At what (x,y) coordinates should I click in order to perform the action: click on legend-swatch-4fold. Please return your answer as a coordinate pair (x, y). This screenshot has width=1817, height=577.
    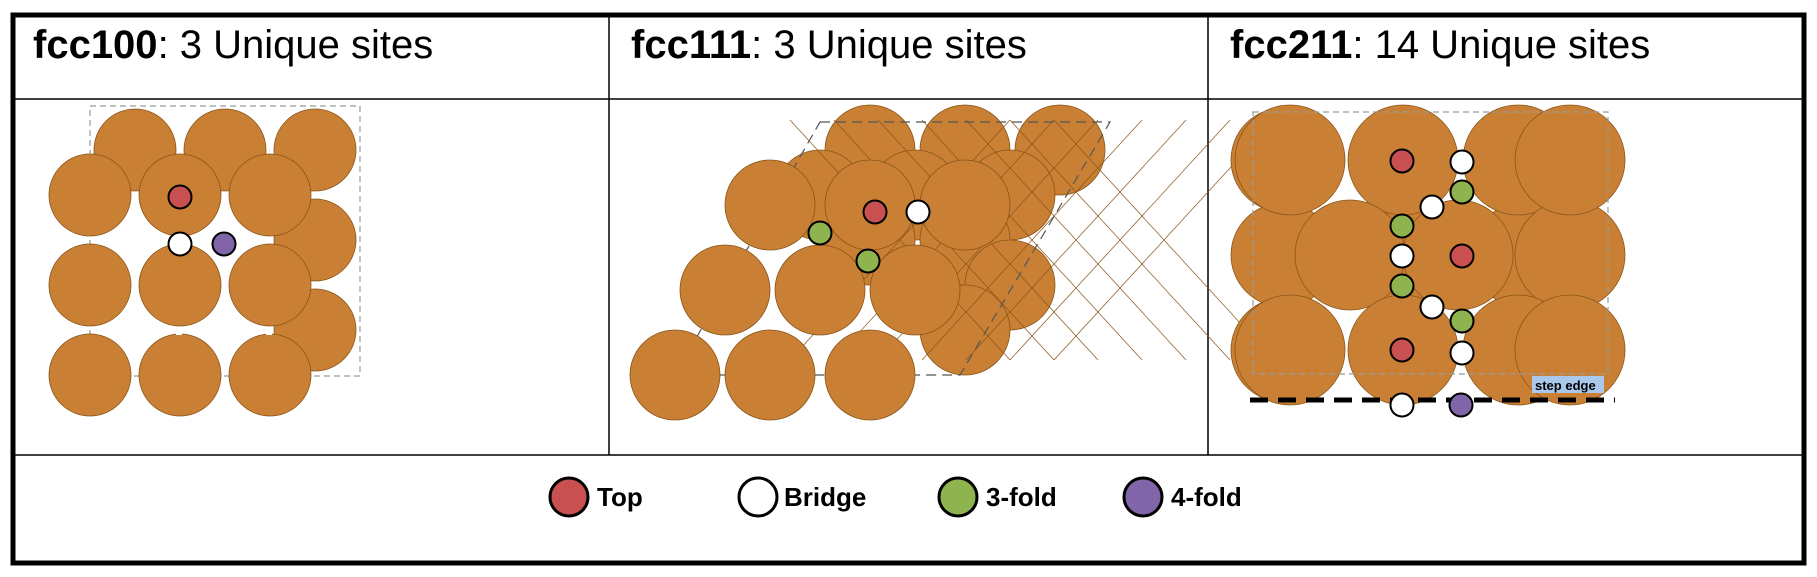
    Looking at the image, I should click on (1143, 497).